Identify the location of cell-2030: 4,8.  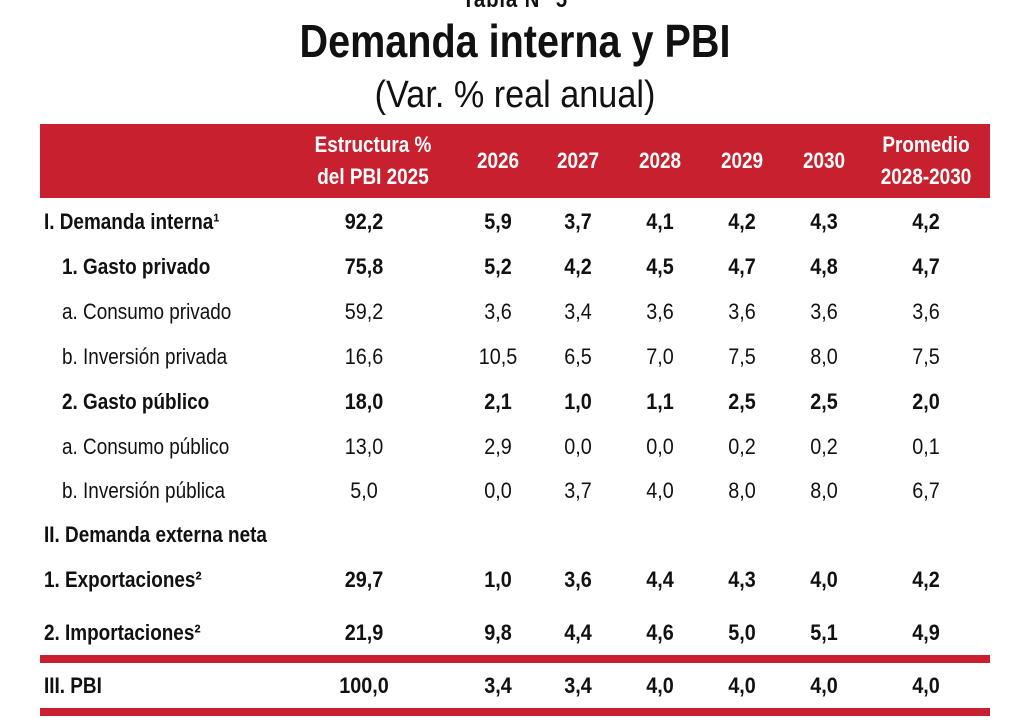
(824, 266).